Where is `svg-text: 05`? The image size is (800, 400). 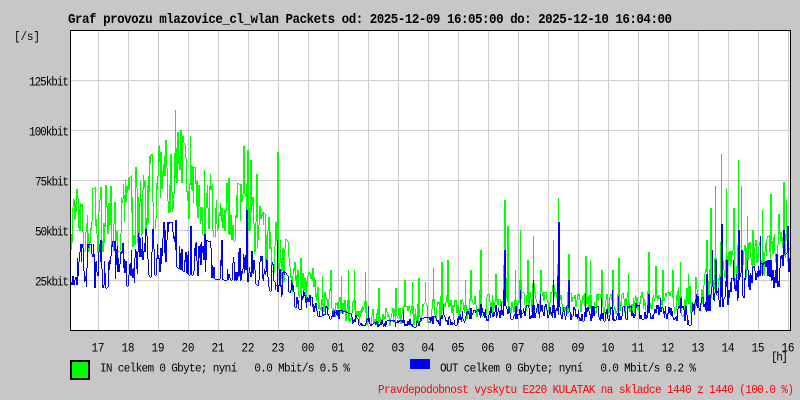
svg-text: 05 is located at coordinates (458, 348).